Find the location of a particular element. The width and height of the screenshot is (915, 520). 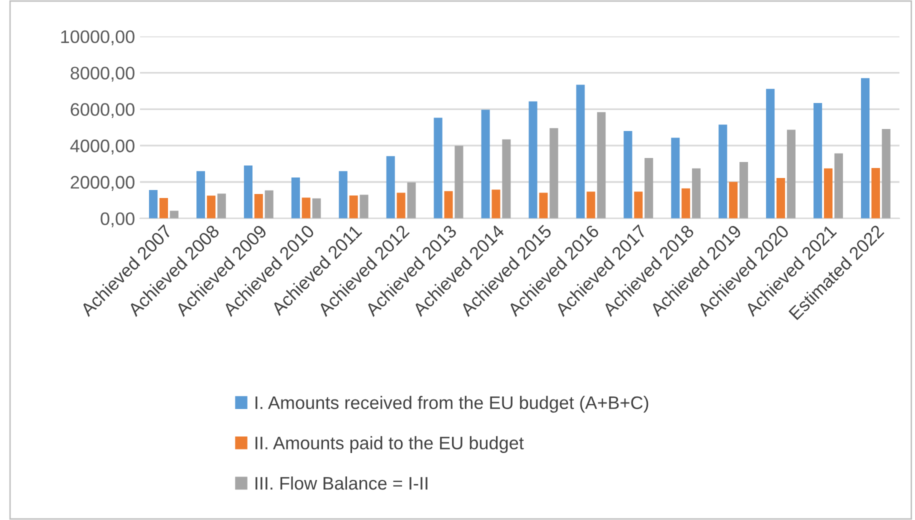

y-tick-label: 4000,00 is located at coordinates (102, 147).